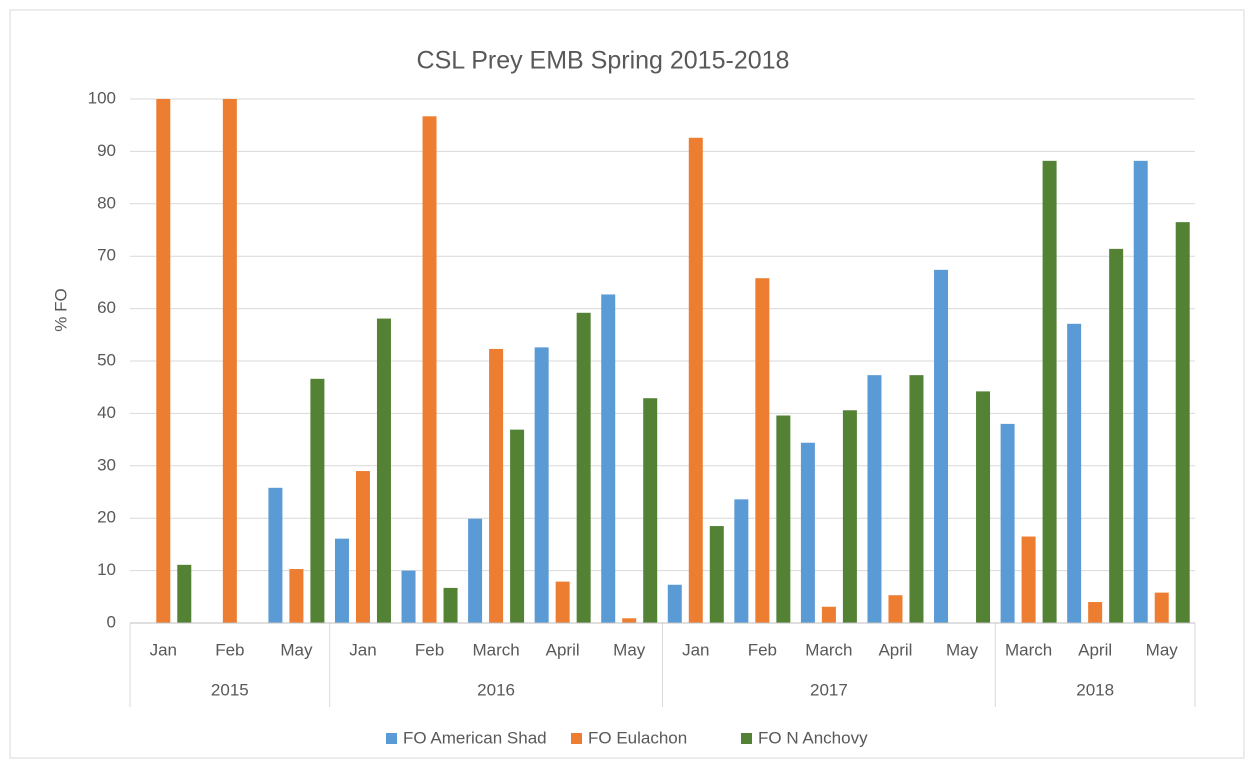  Describe the element at coordinates (813, 737) in the screenshot. I see `legend-label: FO N Anchovy` at that location.